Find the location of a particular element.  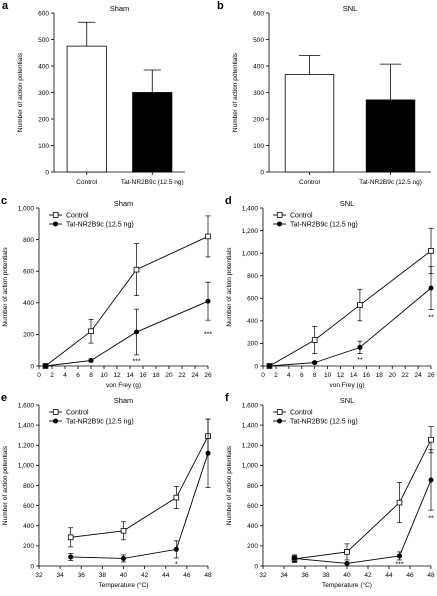

panel-title: Sham is located at coordinates (120, 8).